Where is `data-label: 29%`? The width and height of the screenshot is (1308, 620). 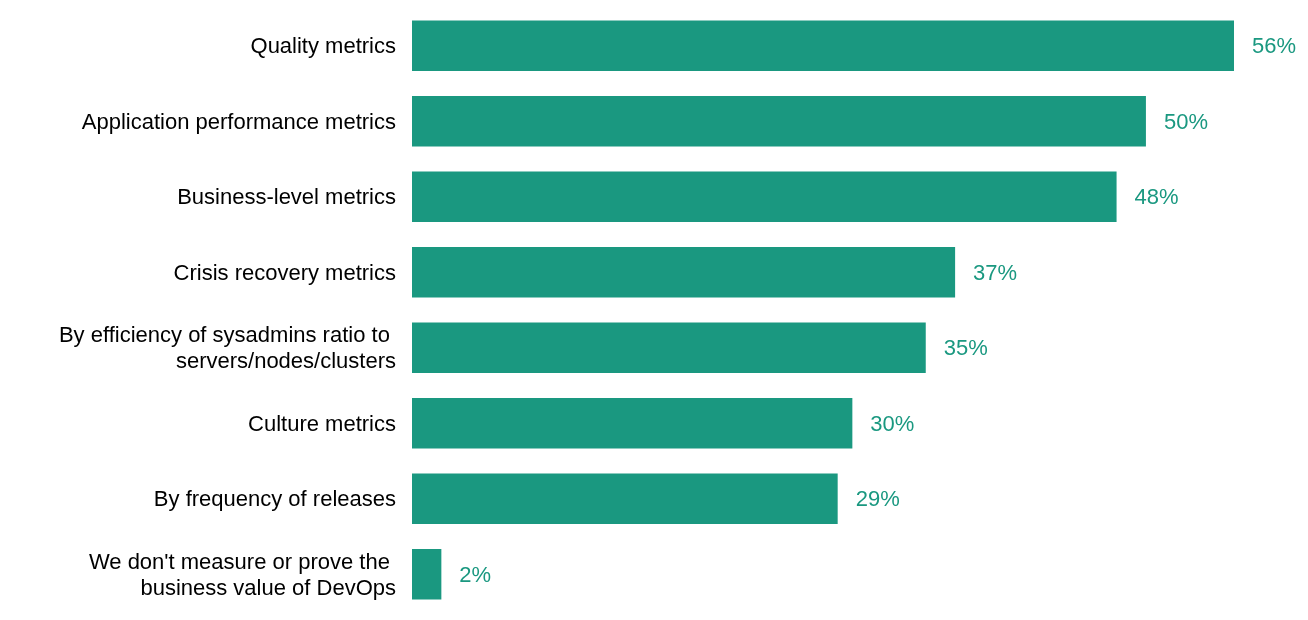
data-label: 29% is located at coordinates (877, 499).